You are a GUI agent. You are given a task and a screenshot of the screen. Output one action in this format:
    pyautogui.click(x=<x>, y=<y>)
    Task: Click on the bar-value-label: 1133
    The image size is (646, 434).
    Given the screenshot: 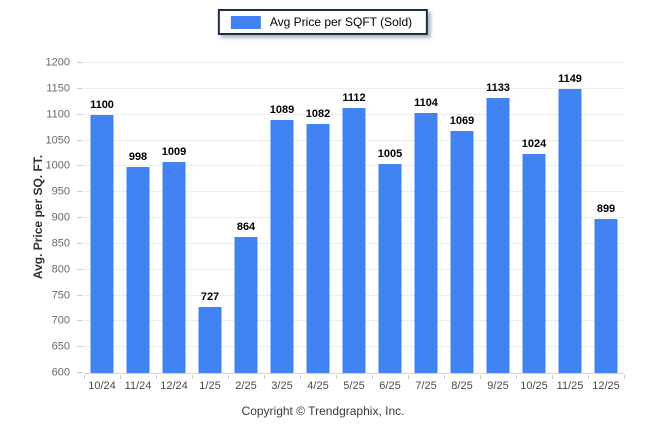 What is the action you would take?
    pyautogui.click(x=498, y=87)
    